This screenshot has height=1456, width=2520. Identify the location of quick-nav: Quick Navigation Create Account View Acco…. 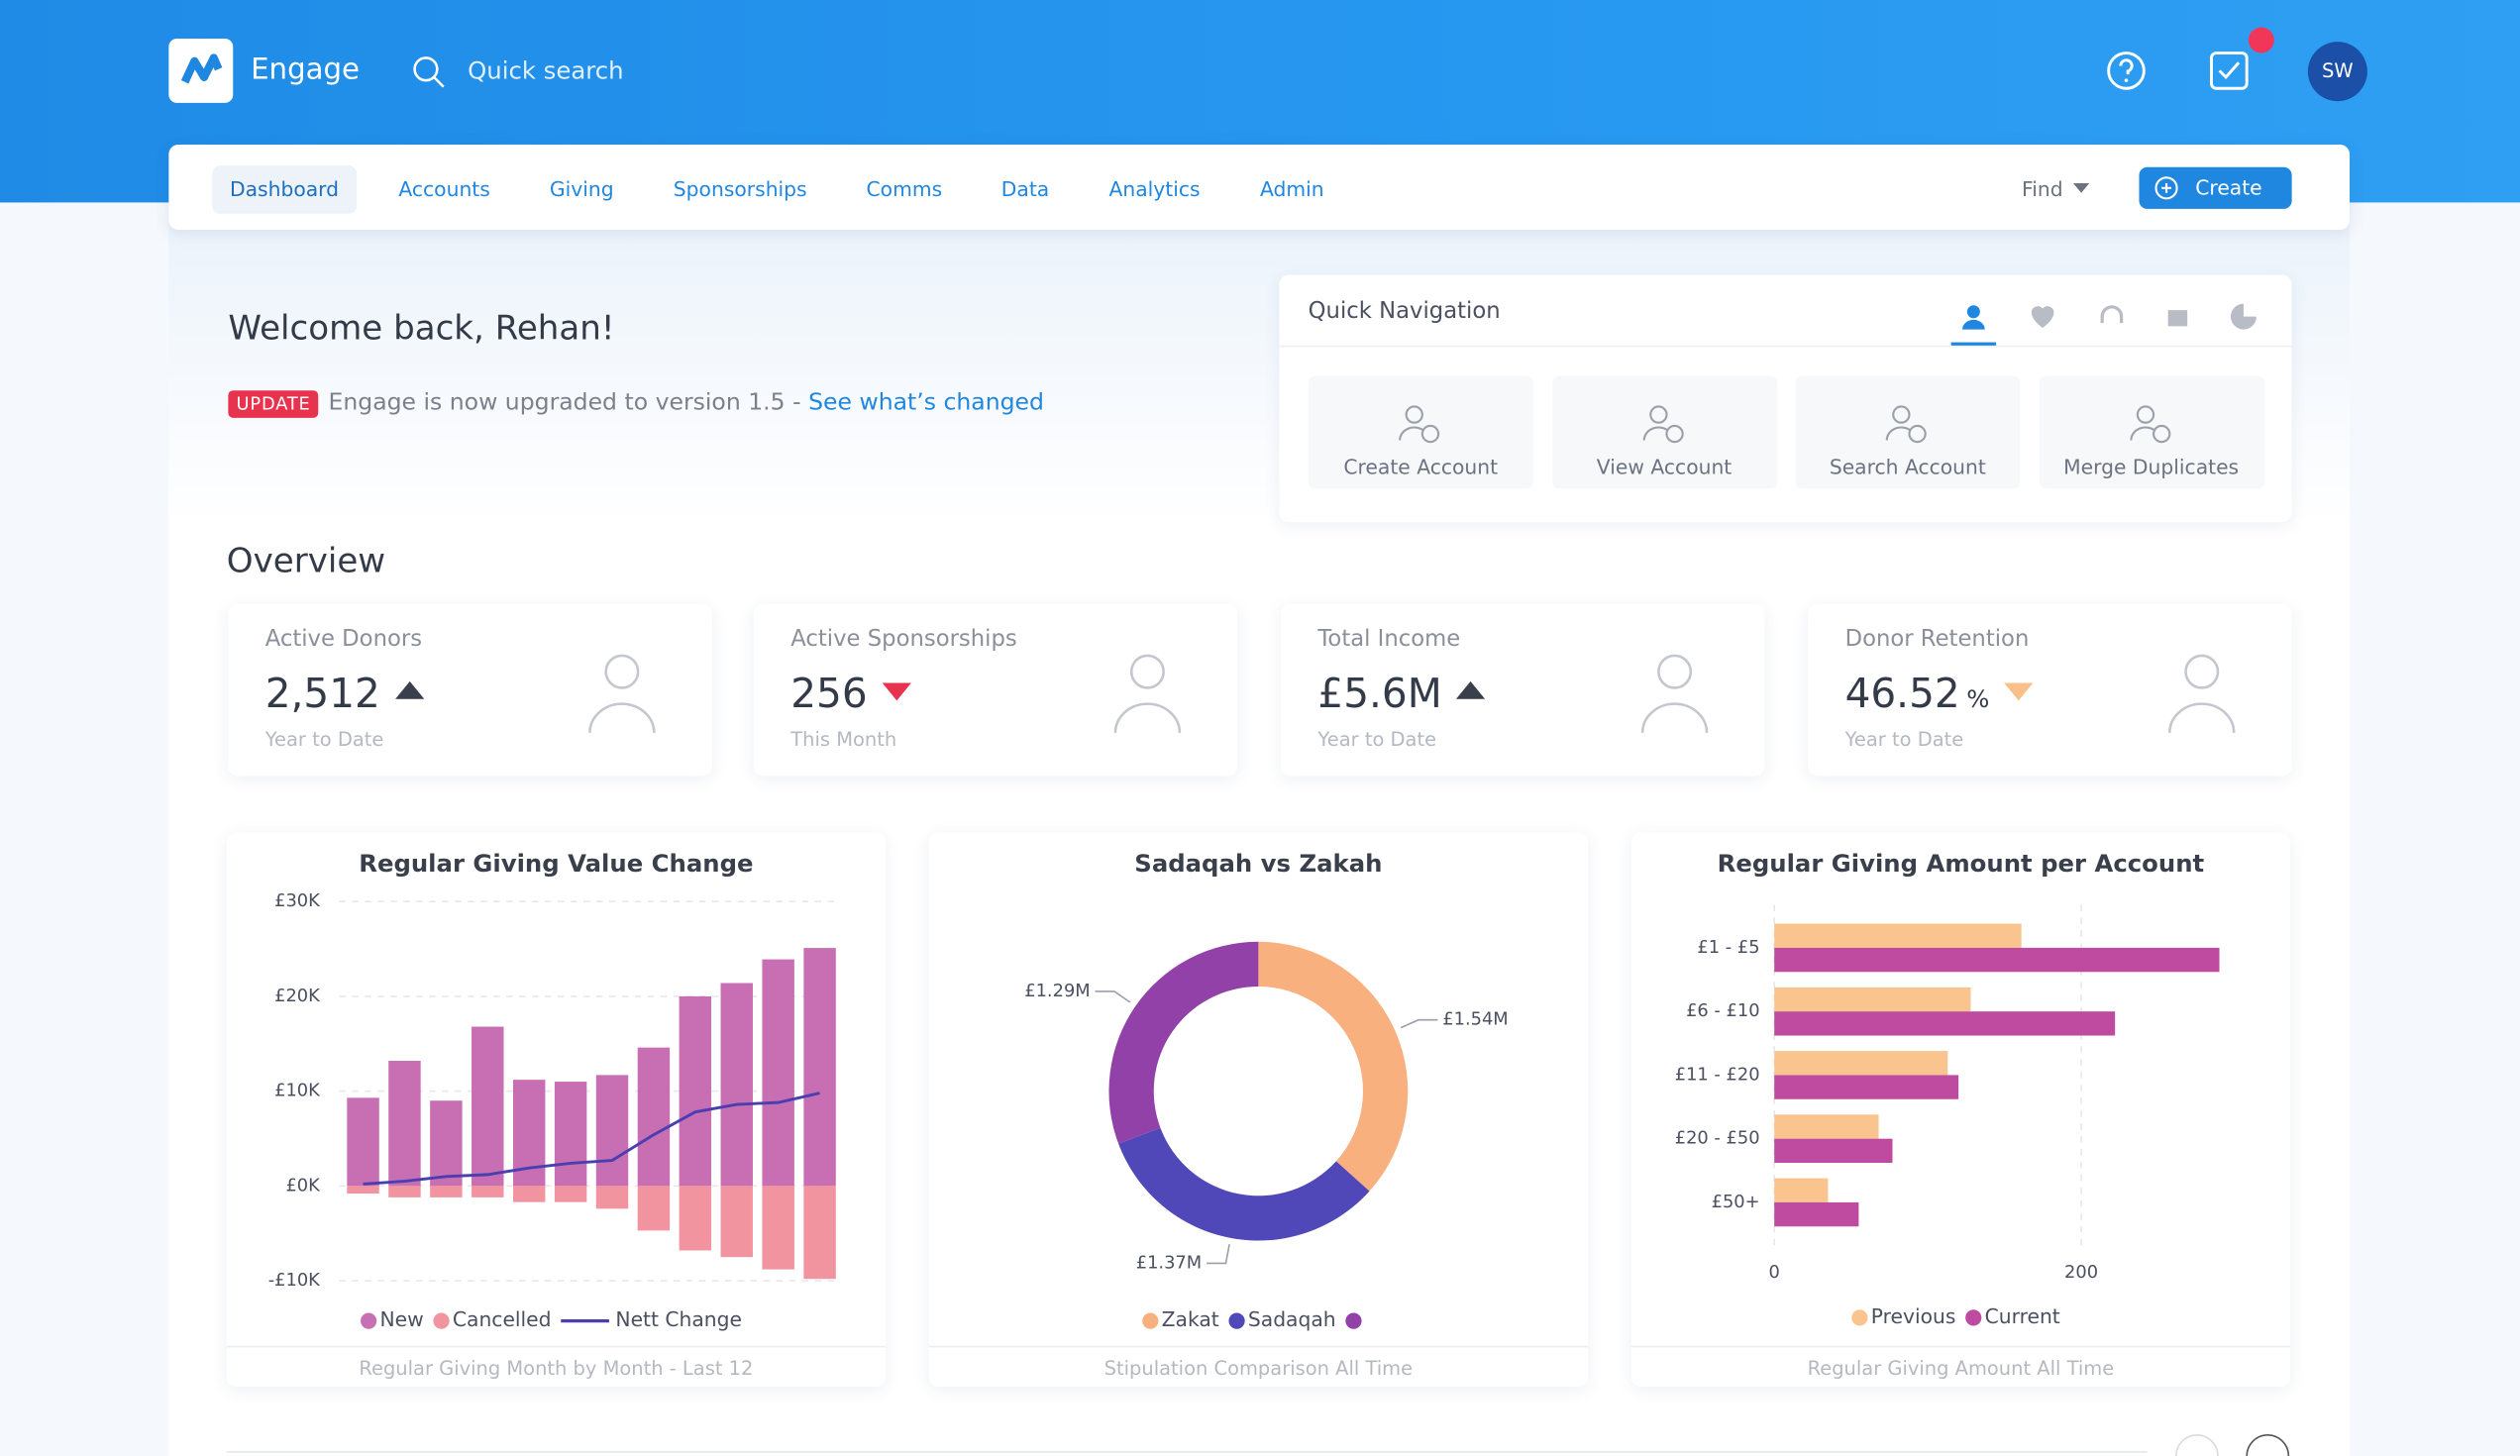
(1785, 398).